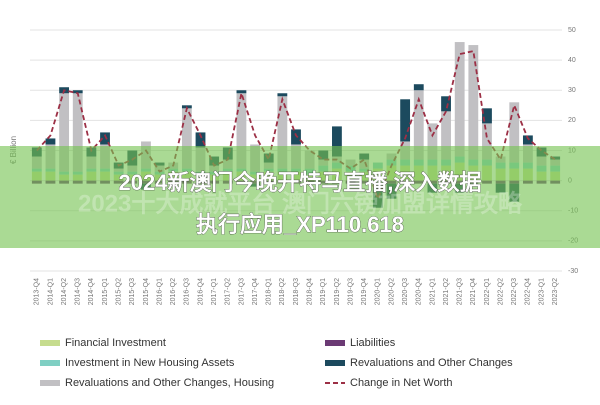  I want to click on banner-title: 执行应用_XP110.618, so click(300, 224).